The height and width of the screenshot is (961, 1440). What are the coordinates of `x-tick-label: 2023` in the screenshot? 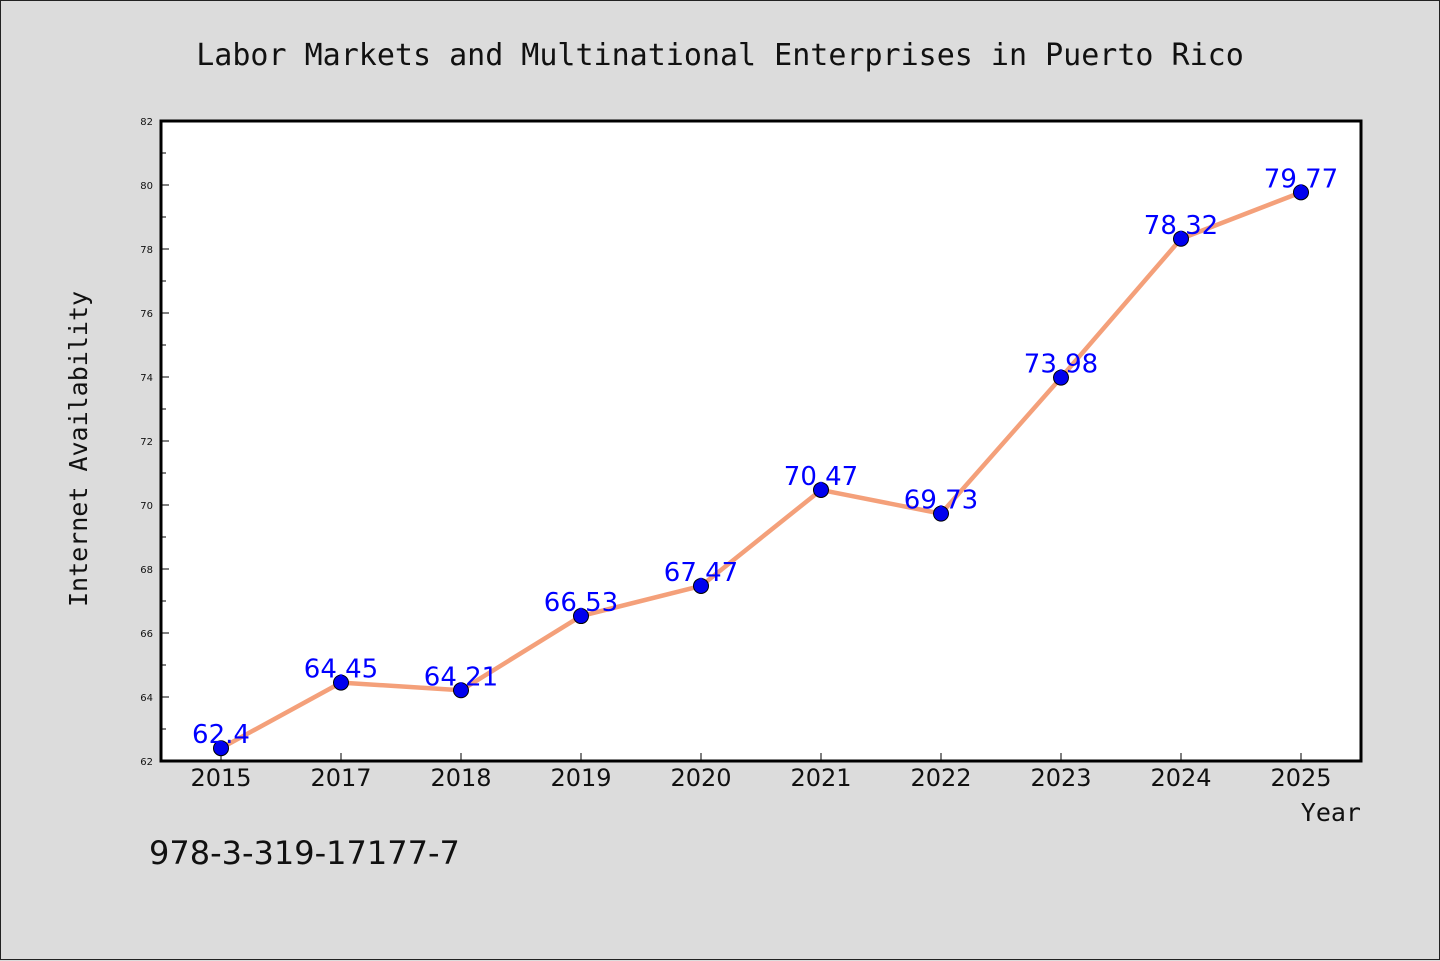 It's located at (1060, 778).